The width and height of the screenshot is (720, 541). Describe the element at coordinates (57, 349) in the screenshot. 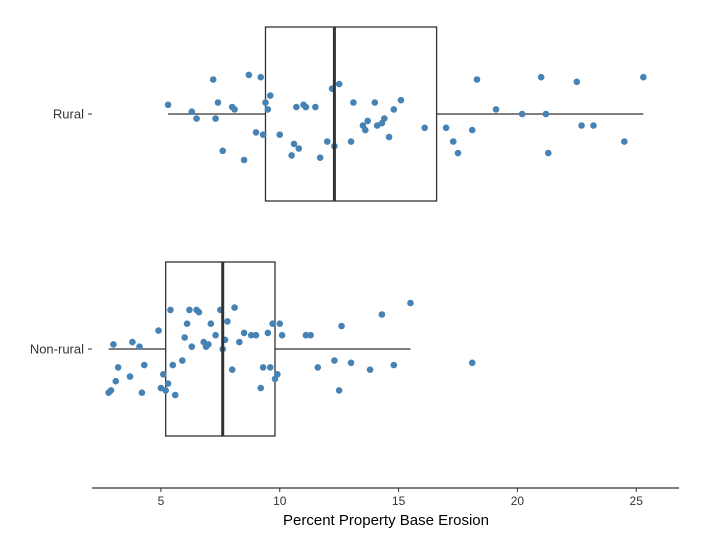

I see `non-rural-y-label: Non-rural` at that location.